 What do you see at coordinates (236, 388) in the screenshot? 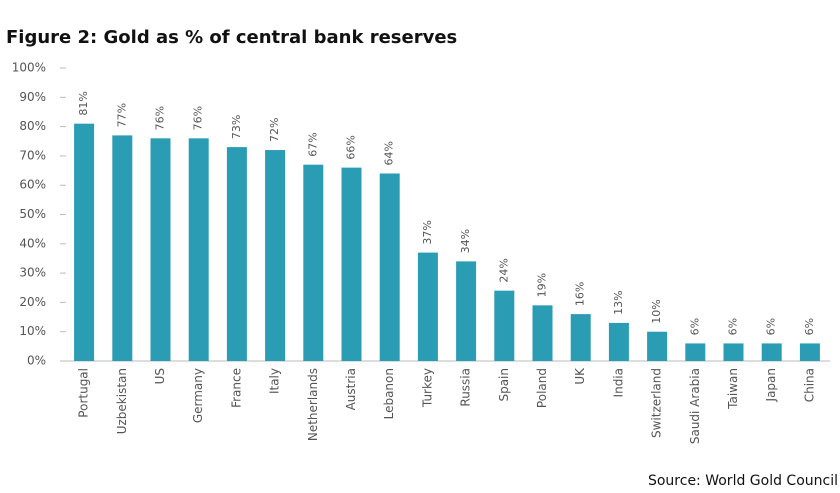
I see `x-tick-label: France` at bounding box center [236, 388].